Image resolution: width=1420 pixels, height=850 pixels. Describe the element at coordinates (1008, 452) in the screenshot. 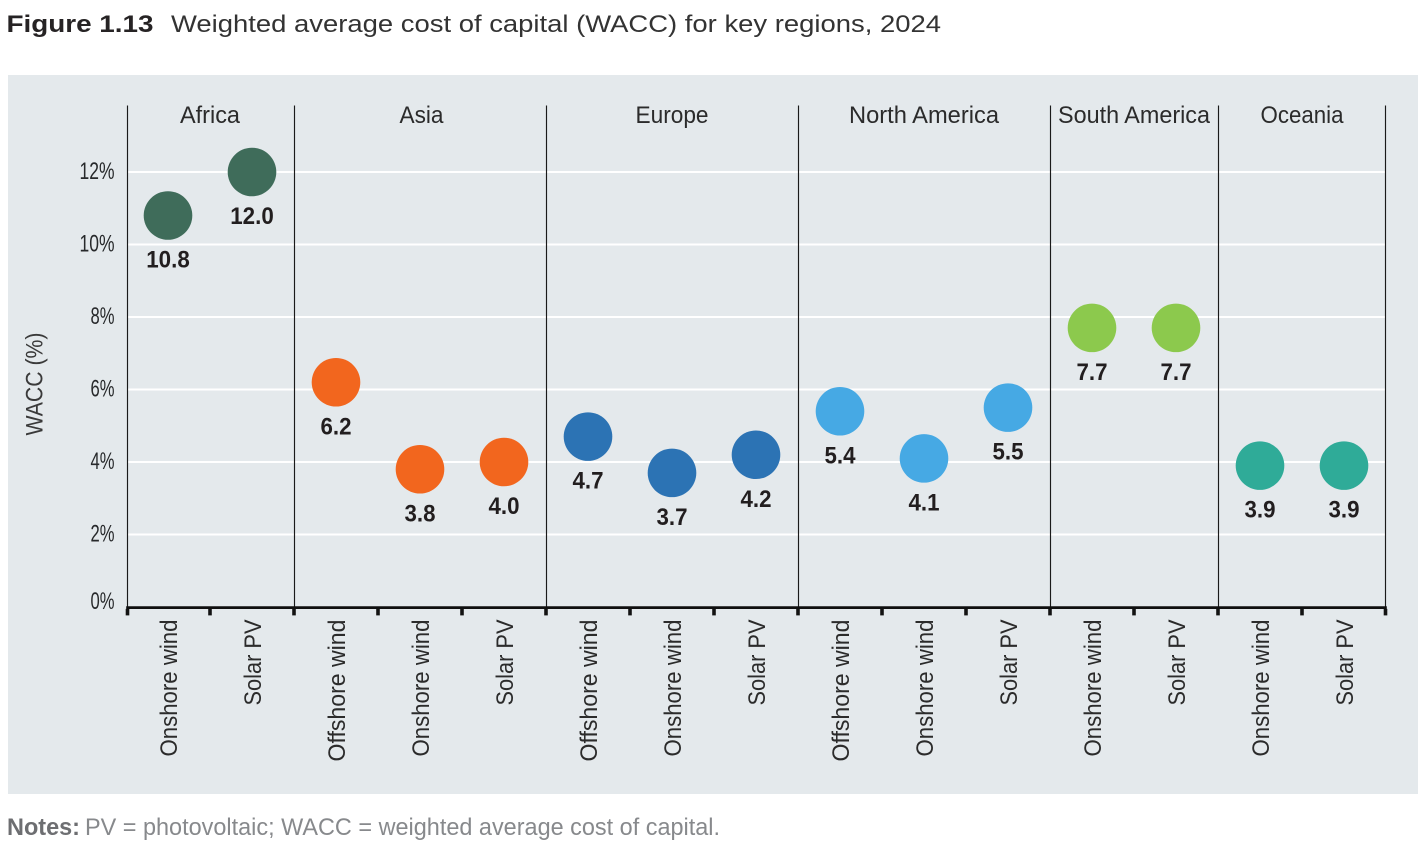

I see `svg-text: 5.5` at that location.